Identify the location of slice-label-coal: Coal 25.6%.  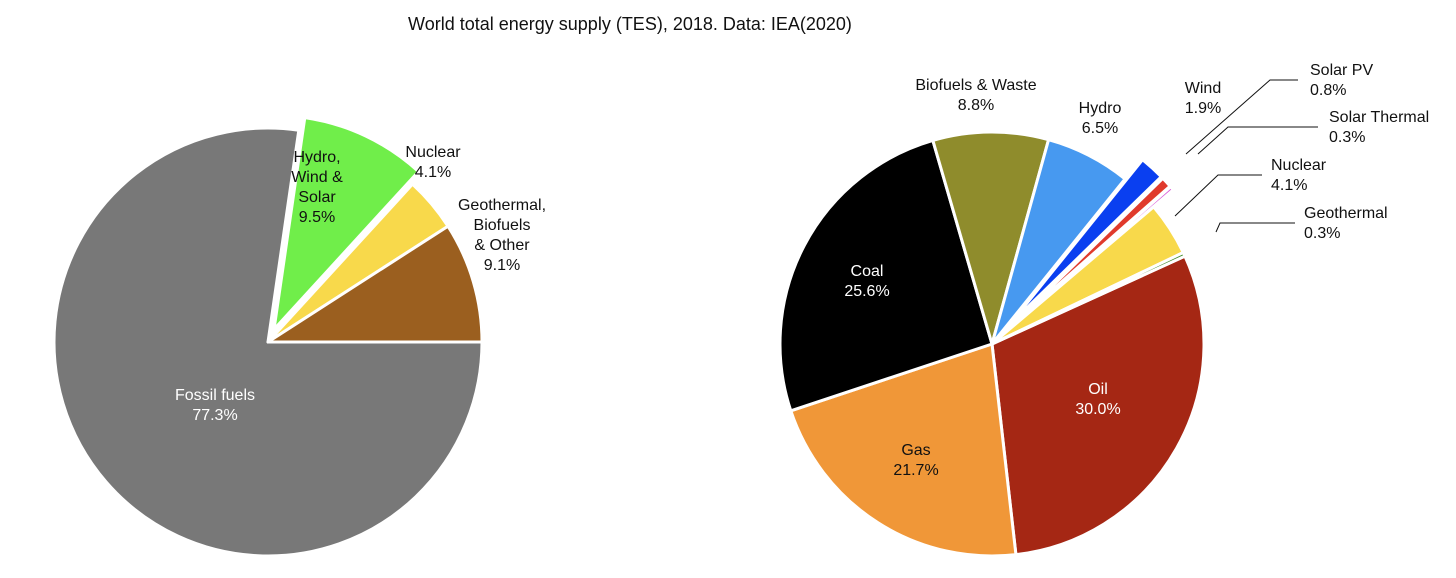
(866, 281).